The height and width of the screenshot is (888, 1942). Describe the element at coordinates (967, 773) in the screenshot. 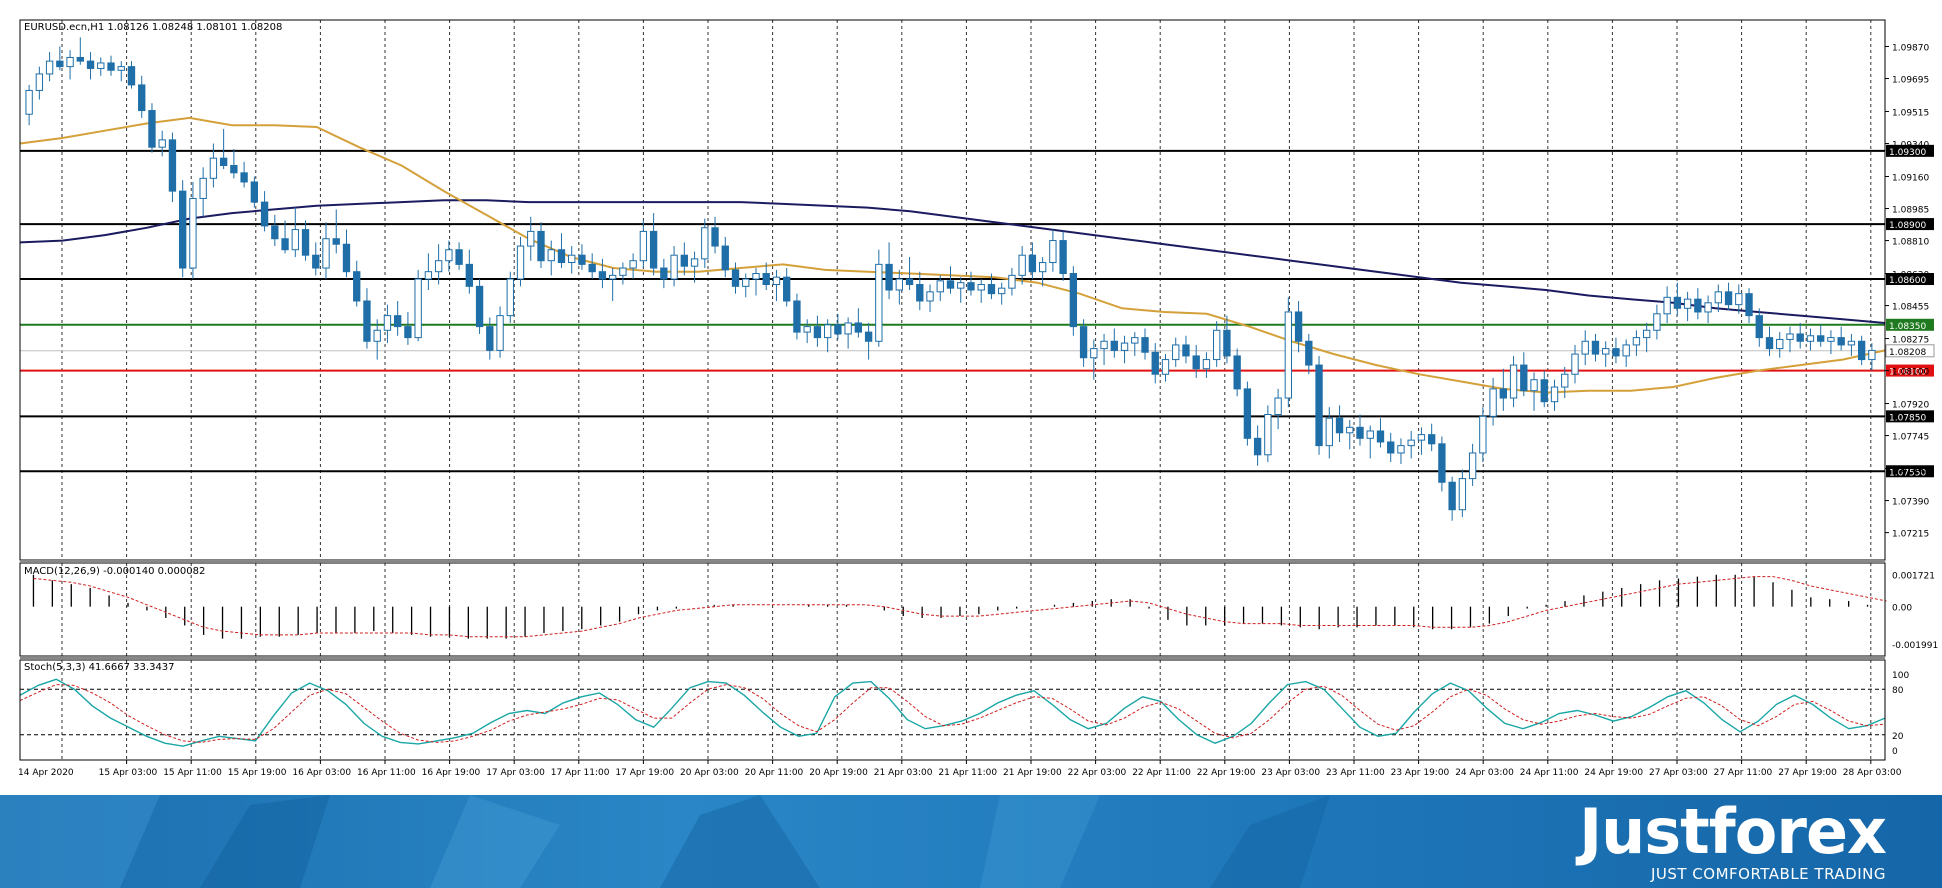

I see `x-tick-label: 21 Apr 11:00` at that location.